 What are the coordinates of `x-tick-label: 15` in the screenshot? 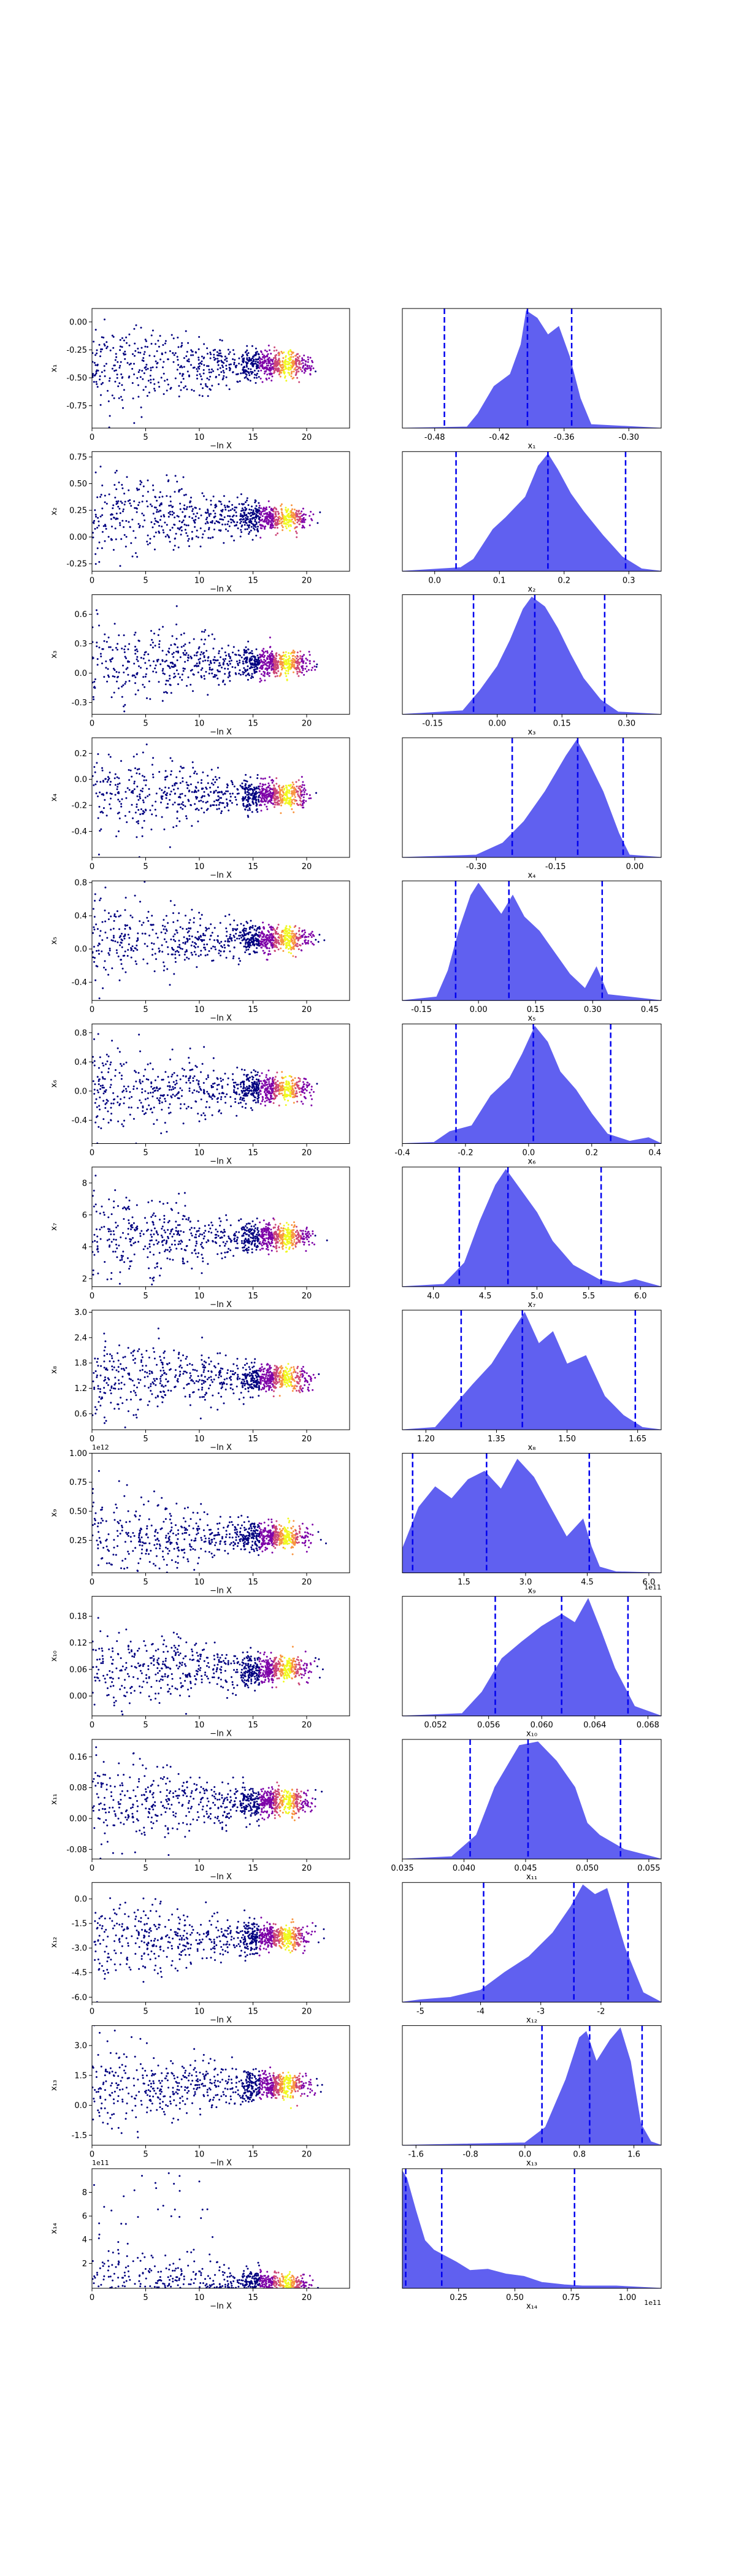 It's located at (253, 1009).